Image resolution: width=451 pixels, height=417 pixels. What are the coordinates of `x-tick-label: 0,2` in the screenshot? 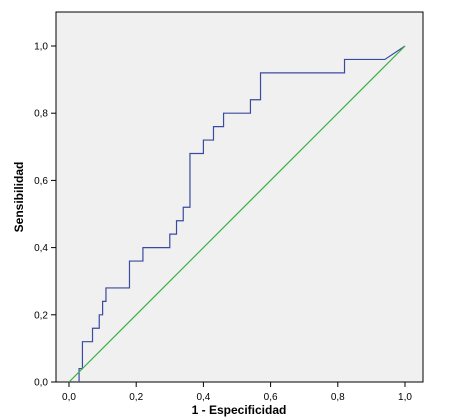 It's located at (136, 397).